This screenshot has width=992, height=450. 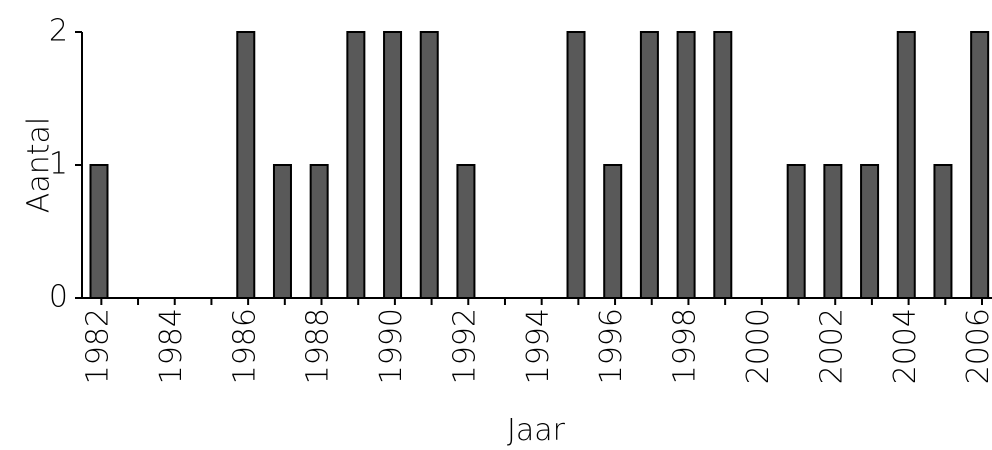 I want to click on bar-2004, so click(x=906, y=165).